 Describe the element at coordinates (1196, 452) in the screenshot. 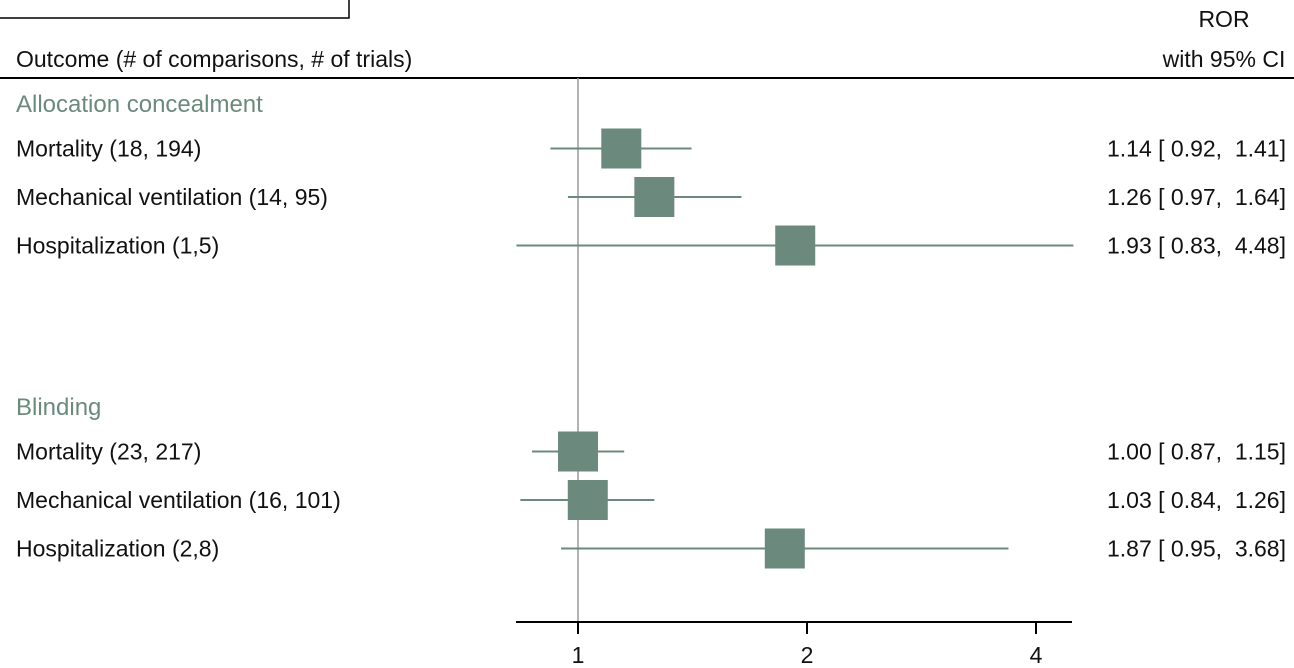

I see `estimate-ci-text: 1.00 [ 0.87, 1.15]` at that location.